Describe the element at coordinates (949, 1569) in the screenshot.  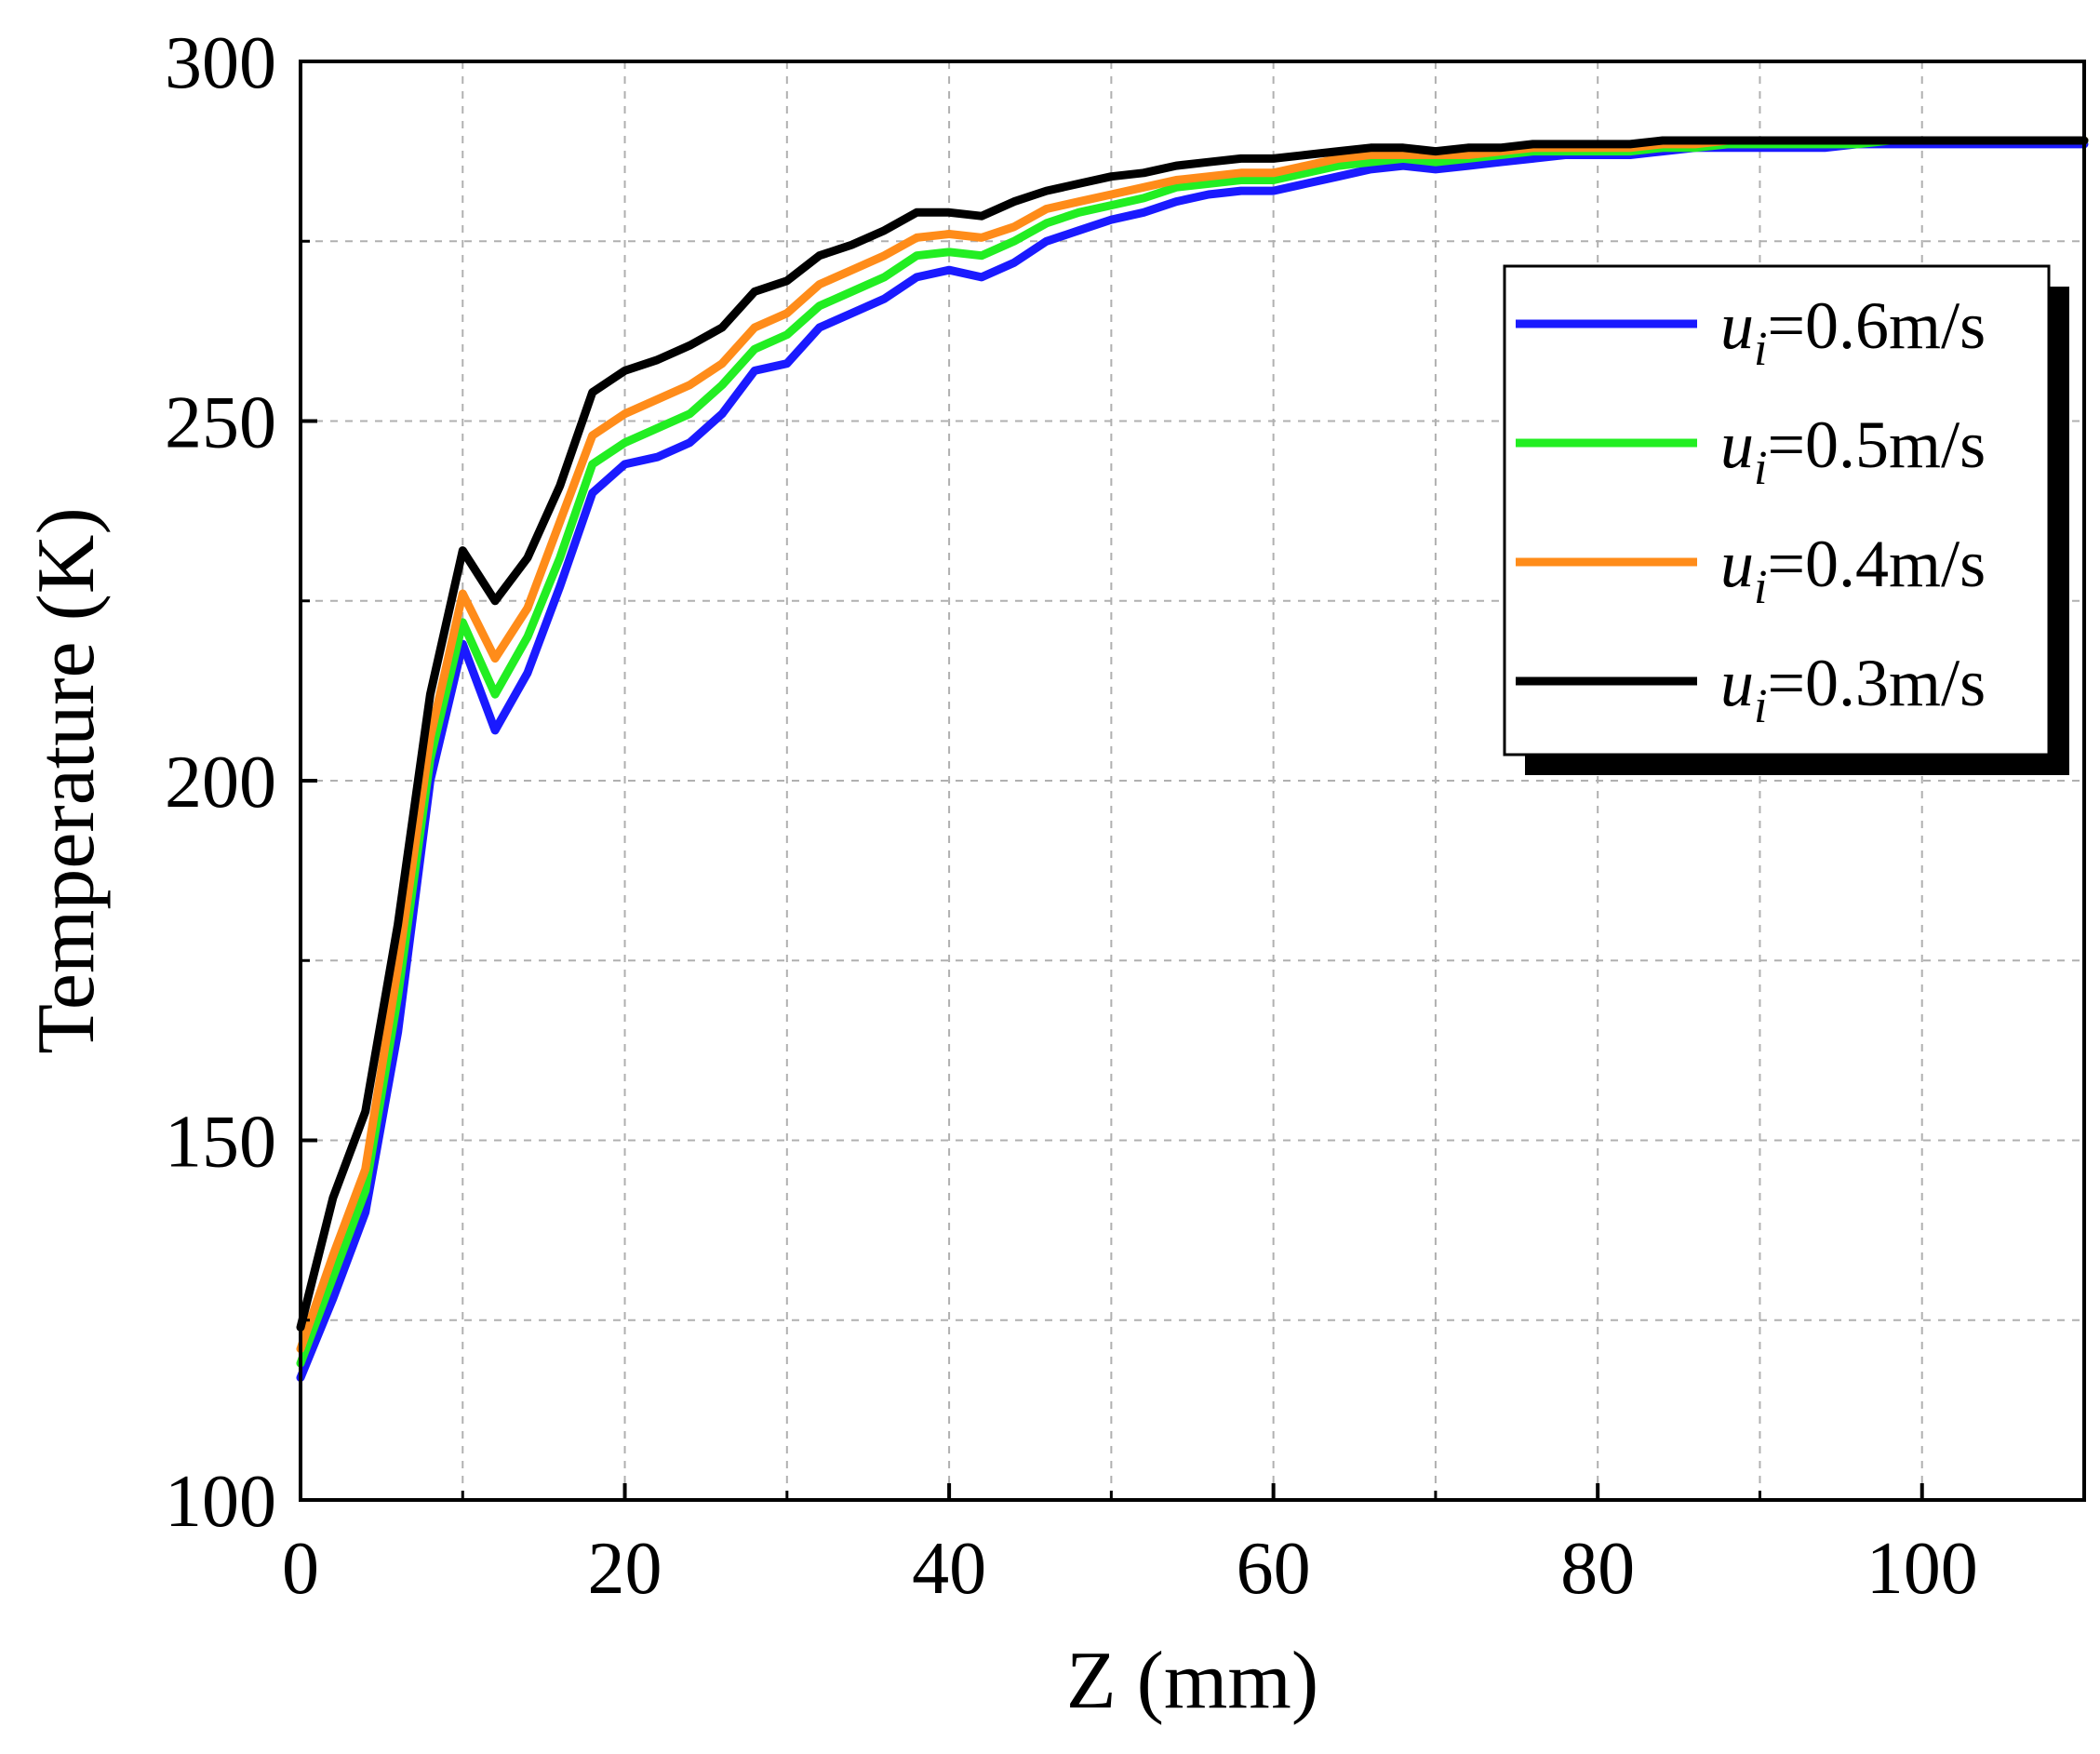
I see `x-tick-label: 40` at that location.